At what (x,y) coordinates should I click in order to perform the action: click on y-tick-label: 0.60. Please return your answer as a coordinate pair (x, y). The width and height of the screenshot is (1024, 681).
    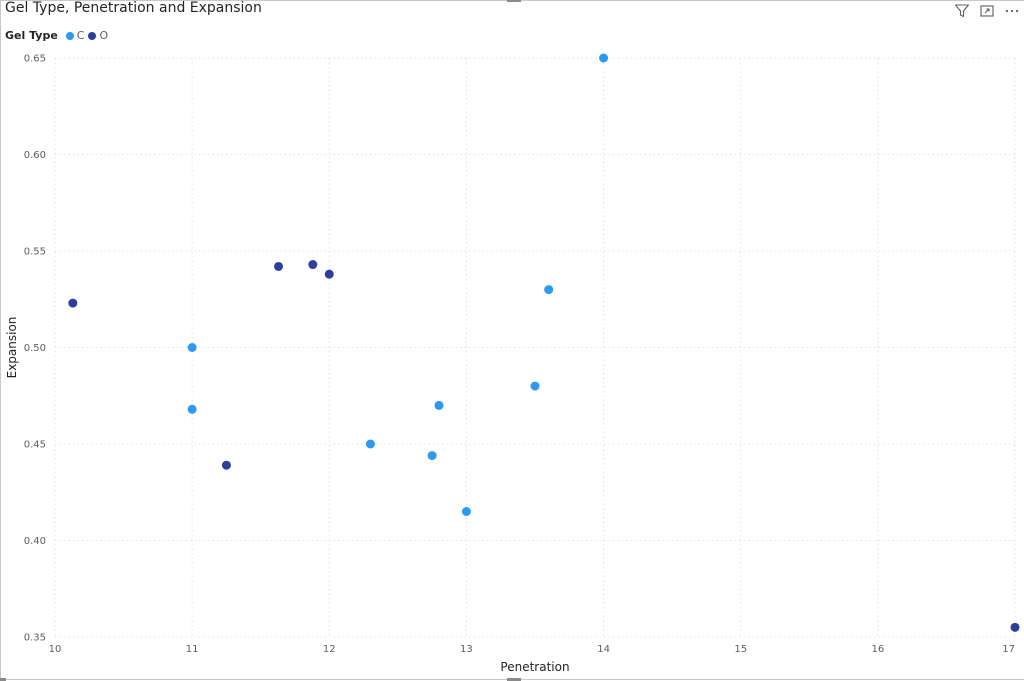
    Looking at the image, I should click on (35, 155).